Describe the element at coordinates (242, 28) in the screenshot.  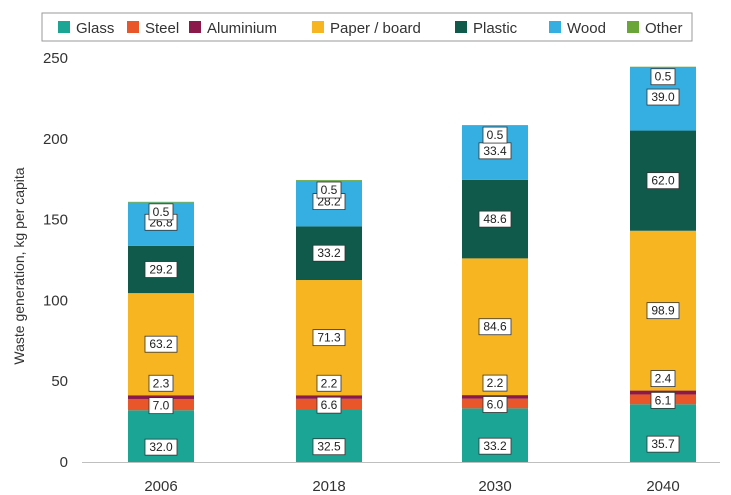
I see `legend-label: Aluminium` at that location.